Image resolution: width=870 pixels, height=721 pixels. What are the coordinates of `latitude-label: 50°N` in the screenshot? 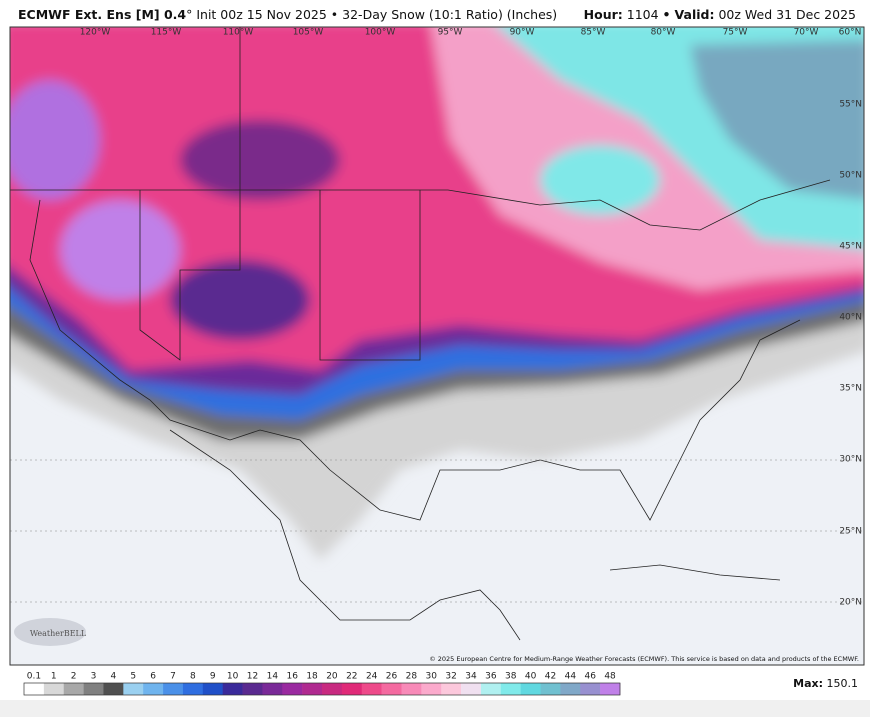 It's located at (850, 176).